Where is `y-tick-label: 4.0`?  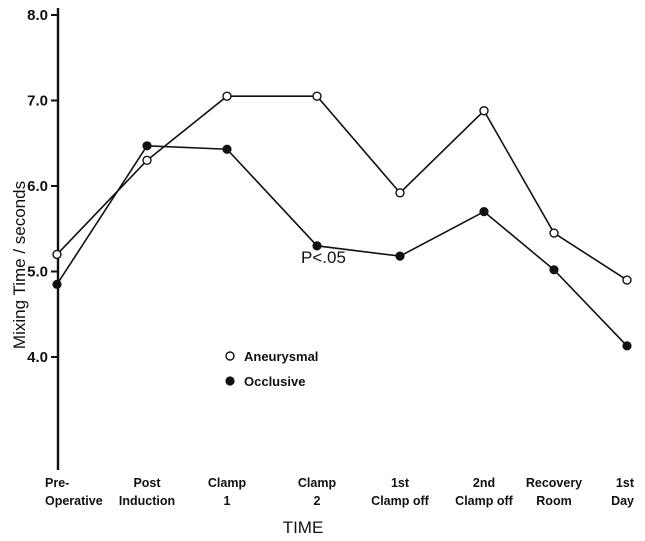
y-tick-label: 4.0 is located at coordinates (37, 357).